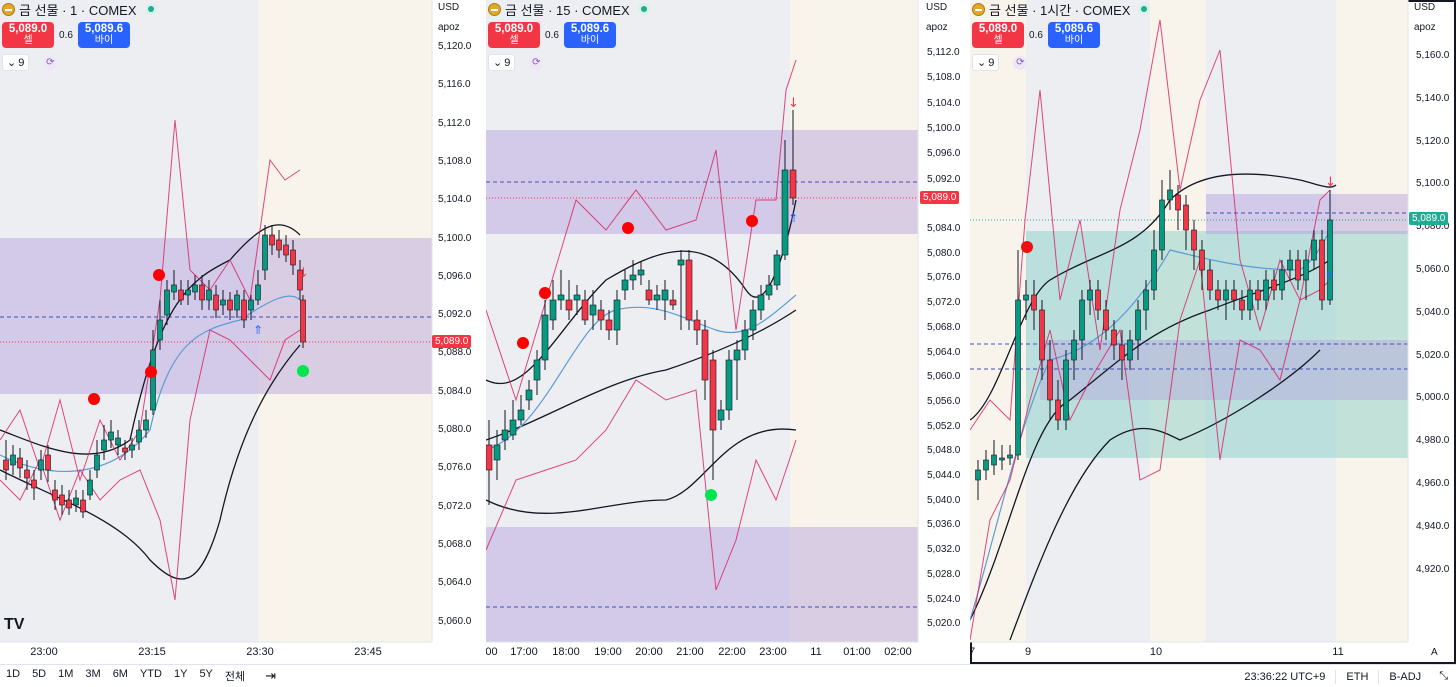 The height and width of the screenshot is (687, 1456). Describe the element at coordinates (752, 221) in the screenshot. I see `sell-signal-dot` at that location.